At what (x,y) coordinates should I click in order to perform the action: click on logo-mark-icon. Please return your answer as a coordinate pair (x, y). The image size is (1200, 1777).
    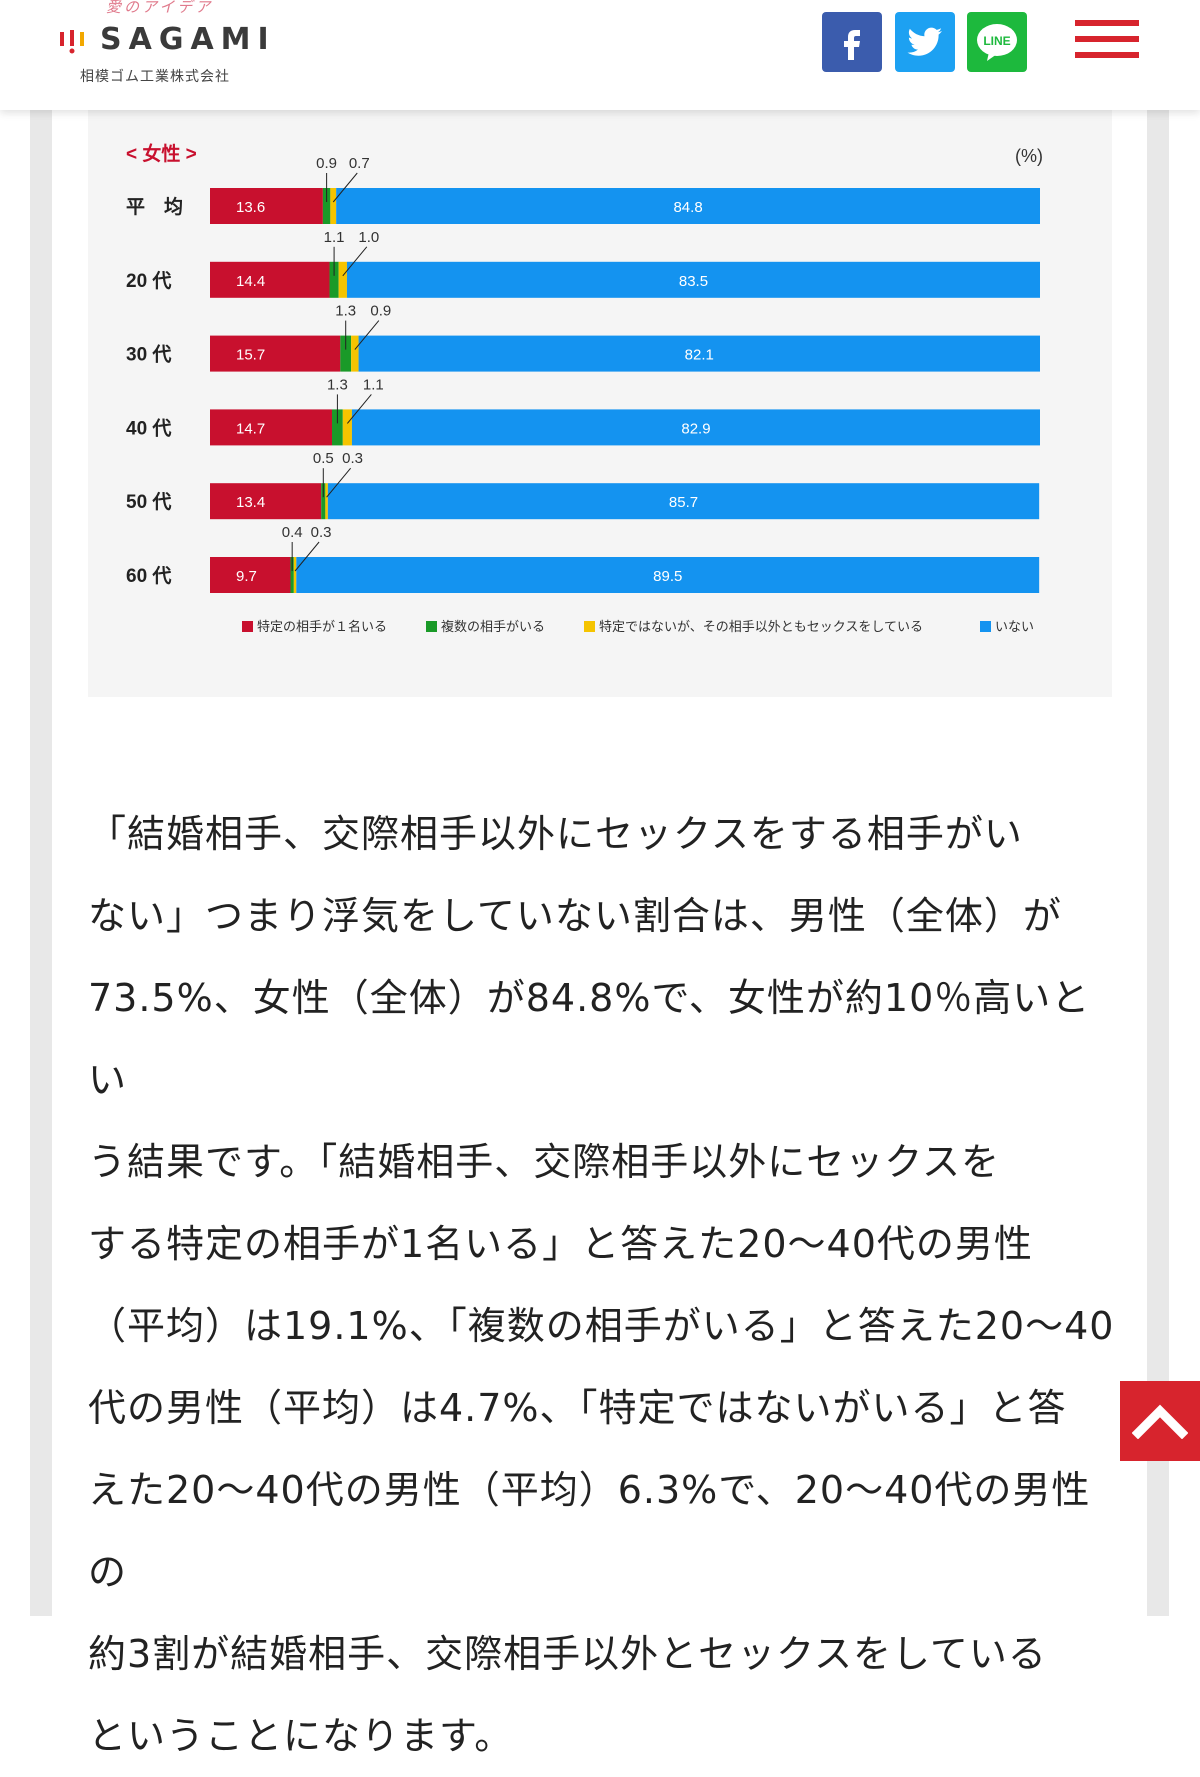
    Looking at the image, I should click on (72, 42).